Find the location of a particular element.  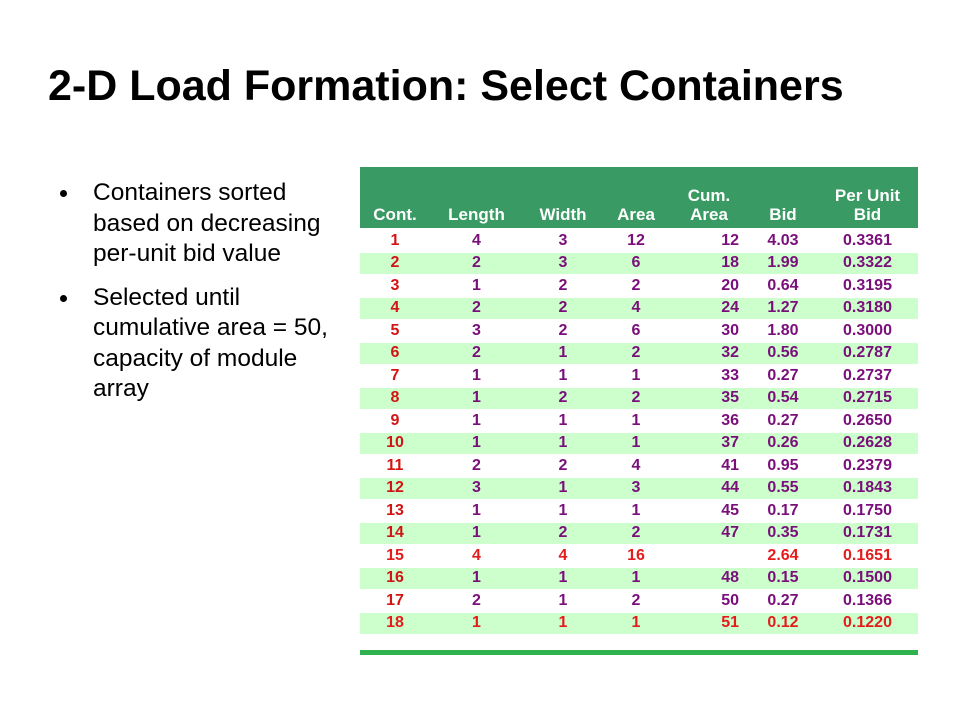

bullet-dot-icon is located at coordinates (63, 298).